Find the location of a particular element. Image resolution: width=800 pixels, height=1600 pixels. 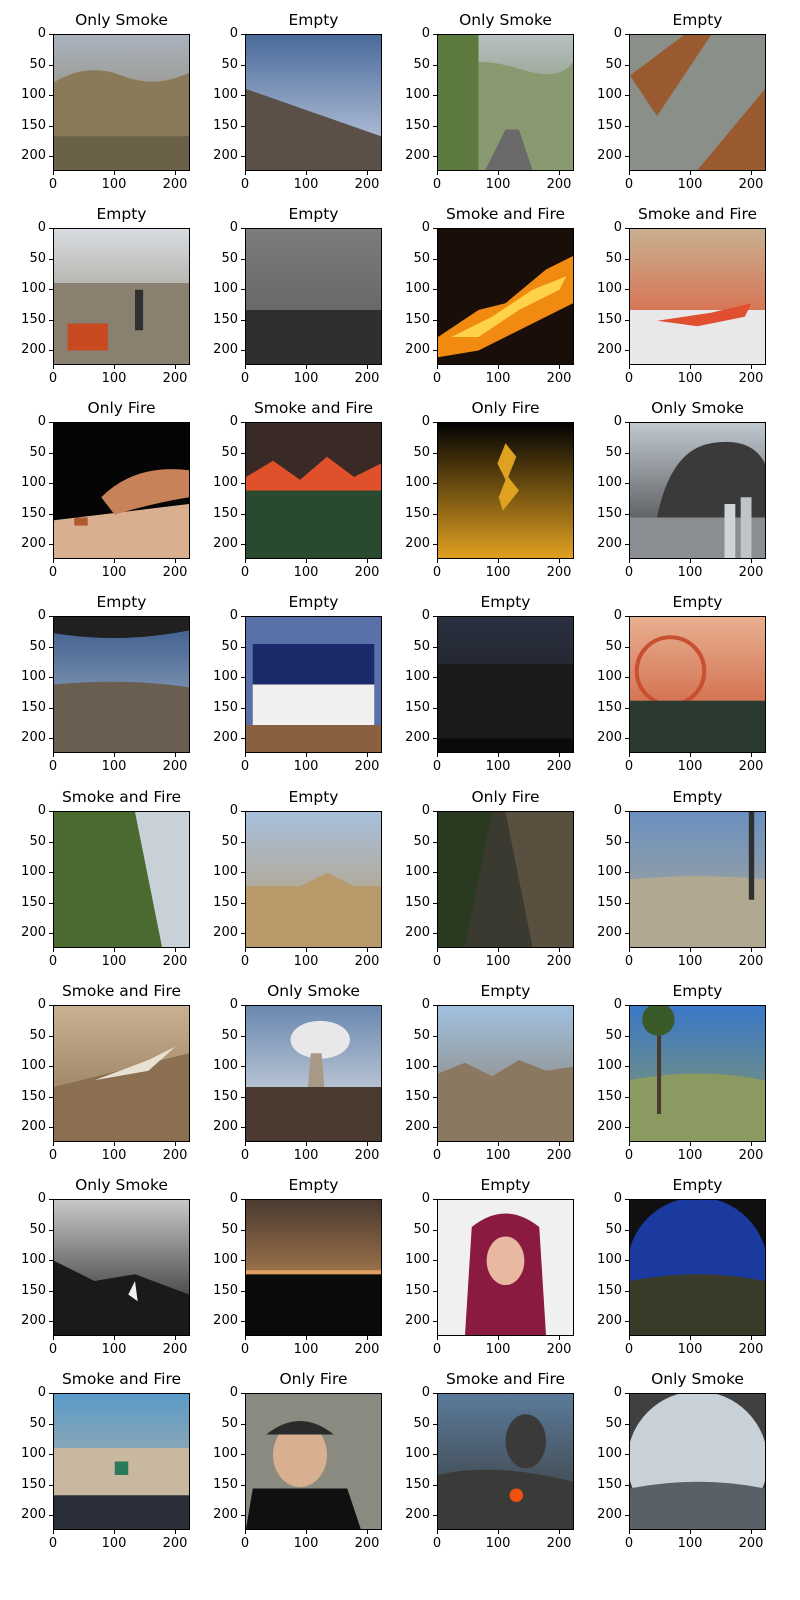

panel-title: Only Smoke is located at coordinates (697, 1379).